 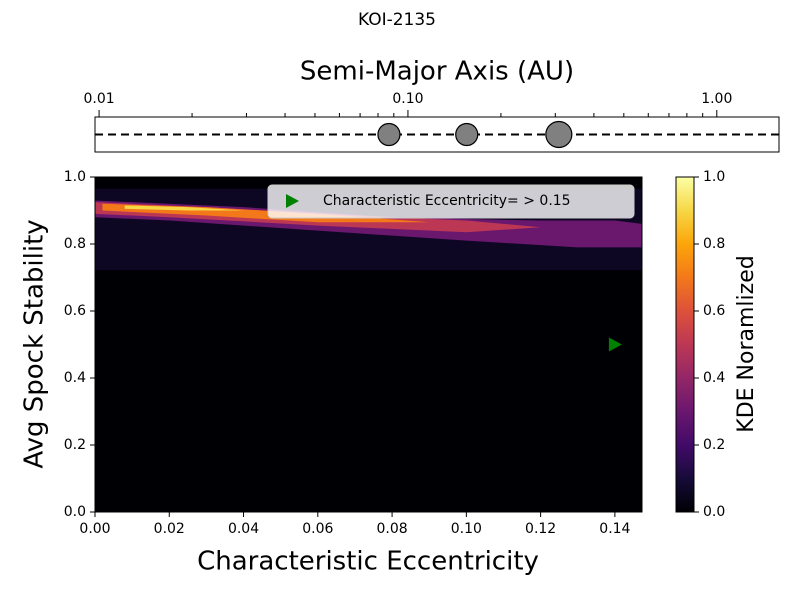 I want to click on legend-box, so click(x=451, y=201).